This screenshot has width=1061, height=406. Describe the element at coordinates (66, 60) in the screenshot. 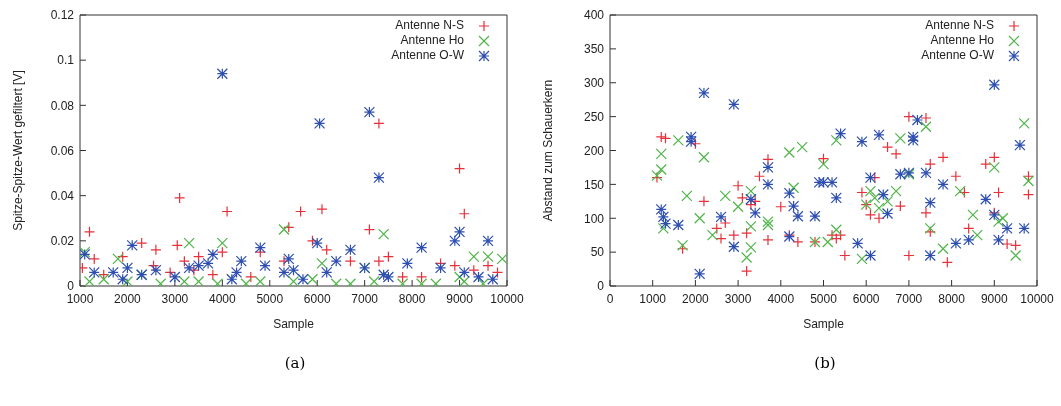

I see `y-tick-label: 0.1` at that location.